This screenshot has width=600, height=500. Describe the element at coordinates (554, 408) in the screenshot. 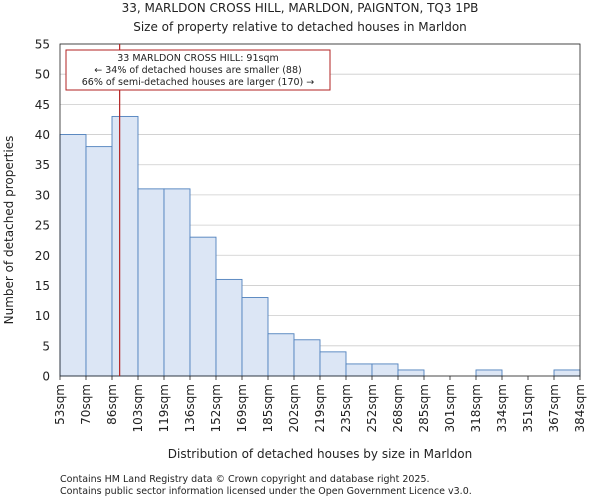

I see `x-tick-label: 367sqm` at that location.